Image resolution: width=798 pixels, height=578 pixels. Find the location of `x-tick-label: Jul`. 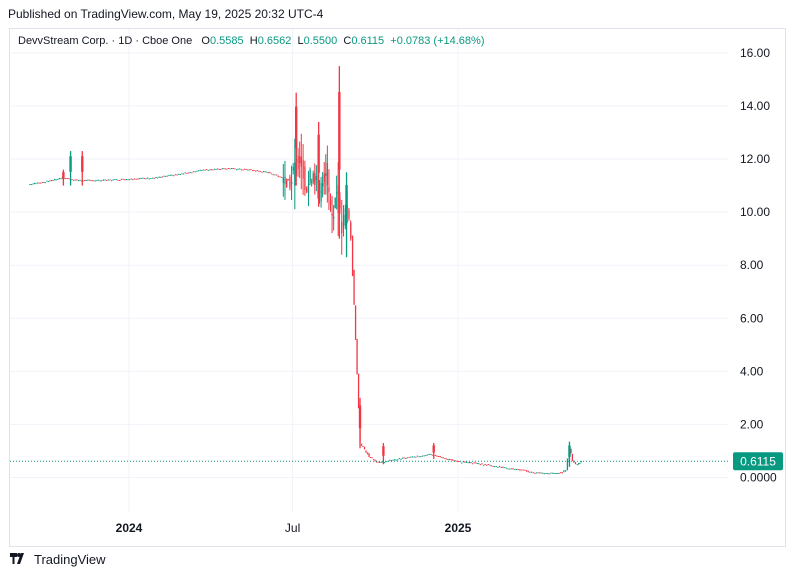

x-tick-label: Jul is located at coordinates (292, 528).